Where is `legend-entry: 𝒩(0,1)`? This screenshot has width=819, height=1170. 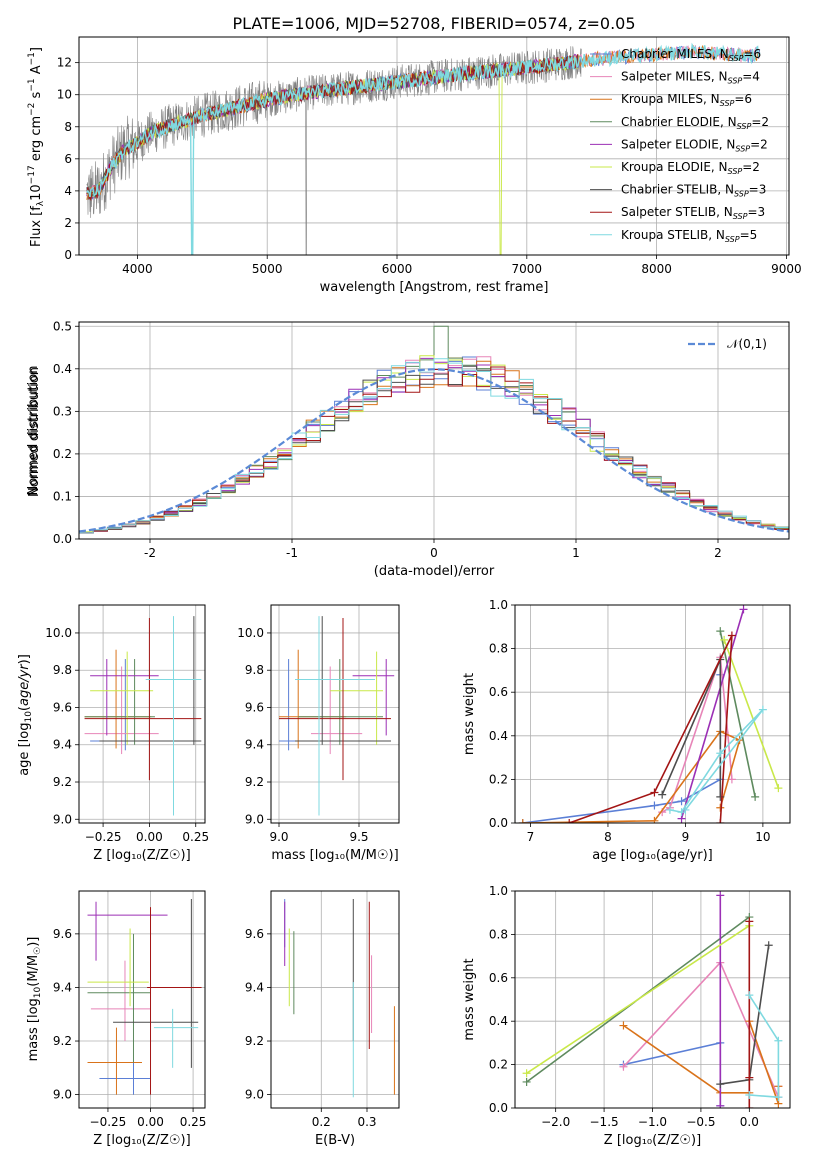
legend-entry: 𝒩(0,1) is located at coordinates (747, 344).